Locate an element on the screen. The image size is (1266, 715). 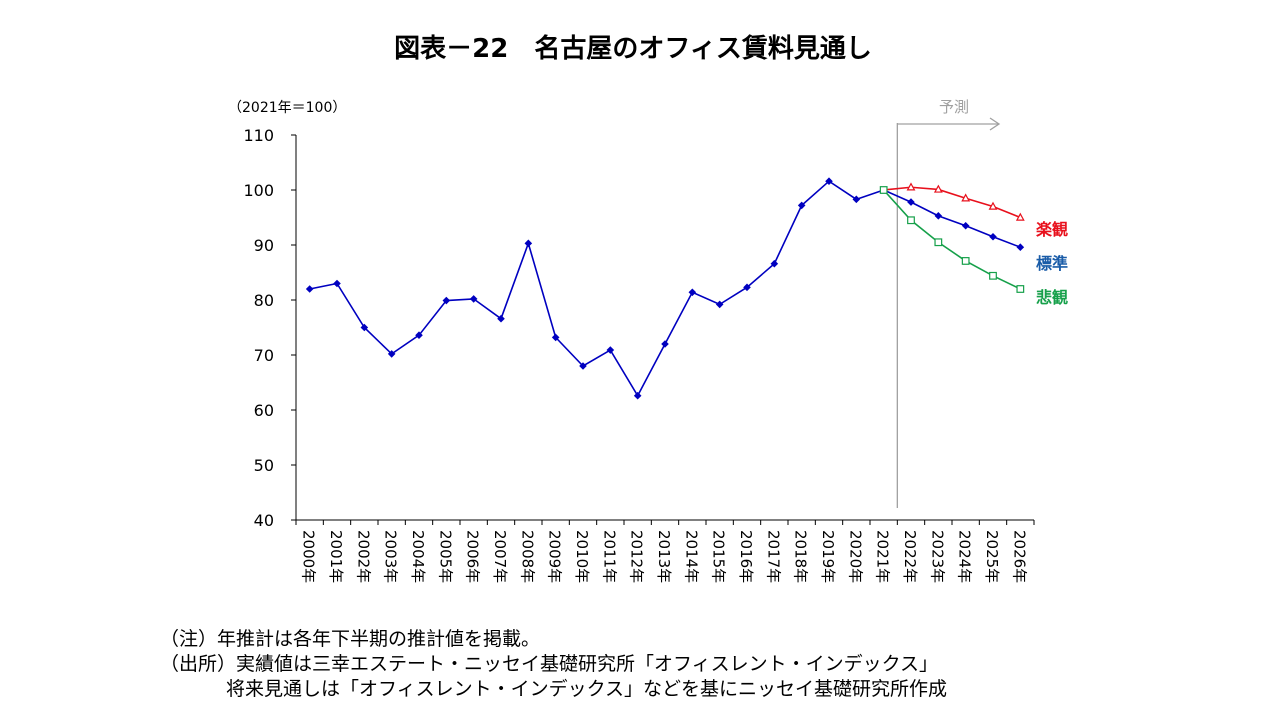
y-tick-label: 90 is located at coordinates (264, 245).